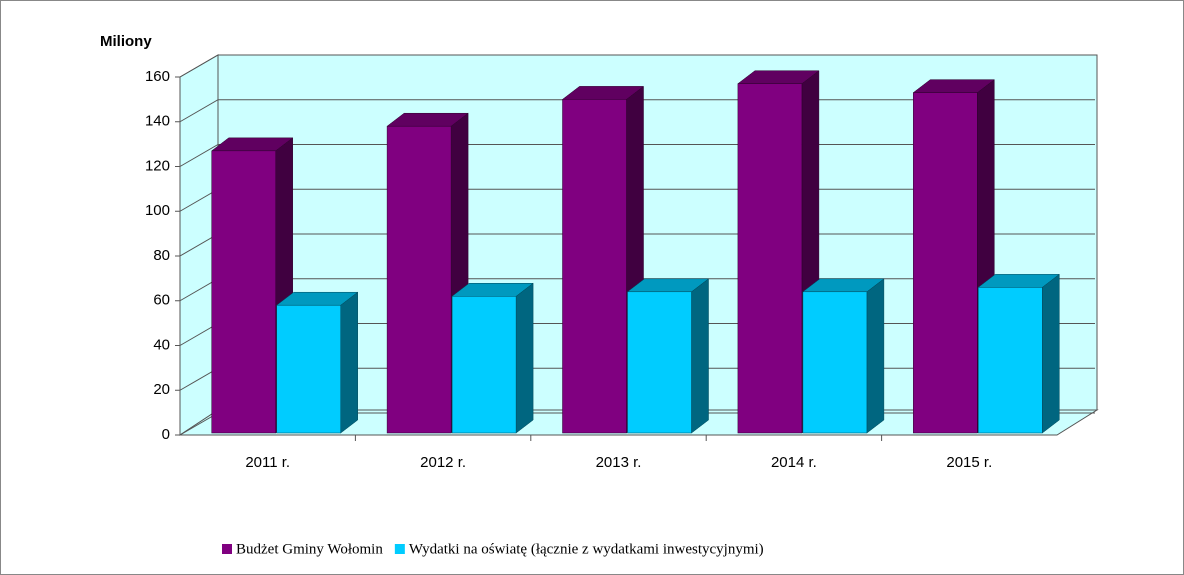 This screenshot has width=1184, height=575. Describe the element at coordinates (619, 462) in the screenshot. I see `x-tick-label: 2013 r.` at that location.